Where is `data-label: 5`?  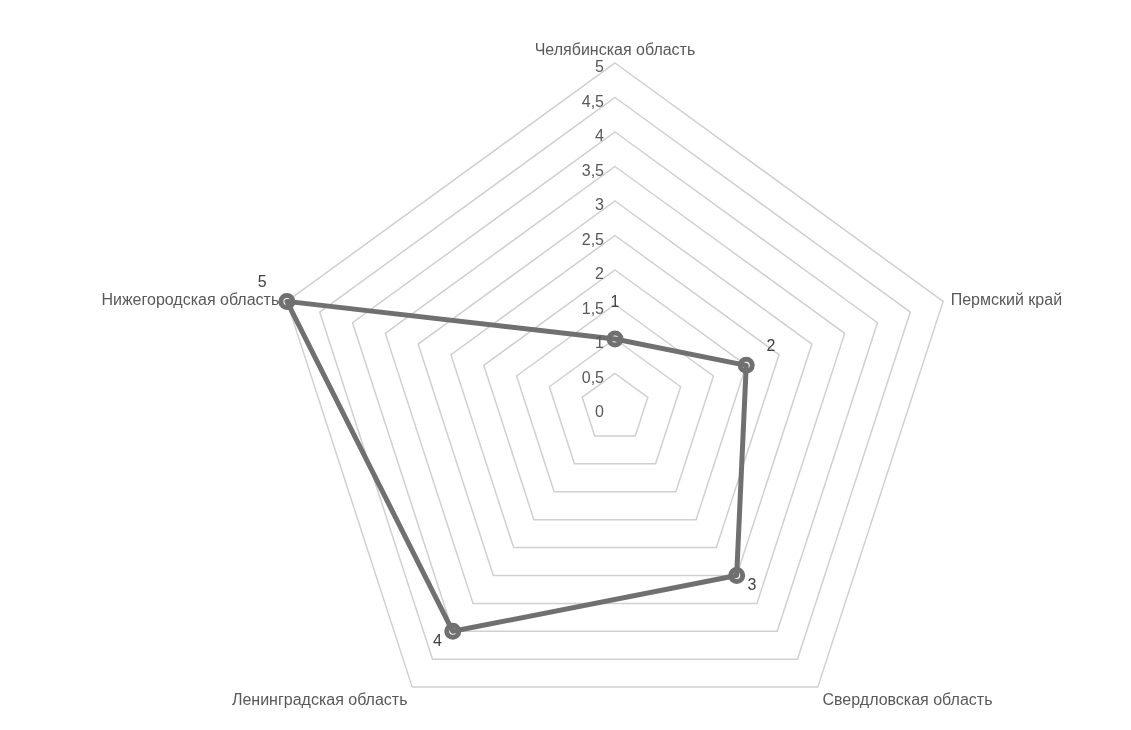
data-label: 5 is located at coordinates (262, 281).